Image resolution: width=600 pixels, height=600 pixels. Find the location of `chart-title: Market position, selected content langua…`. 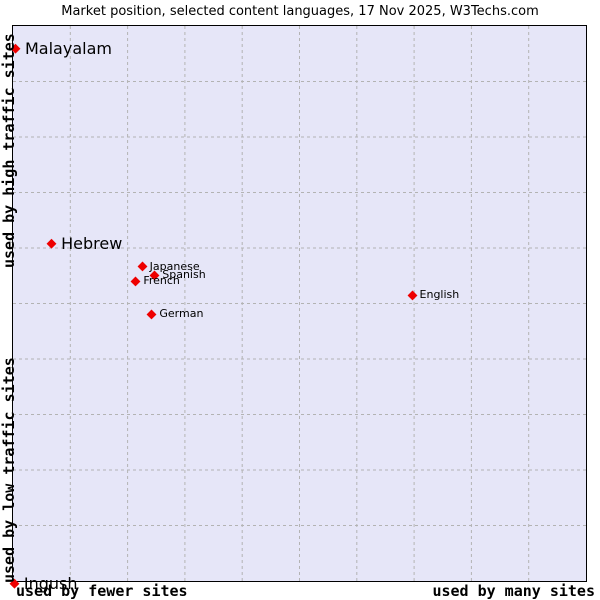

chart-title: Market position, selected content langua… is located at coordinates (300, 11).